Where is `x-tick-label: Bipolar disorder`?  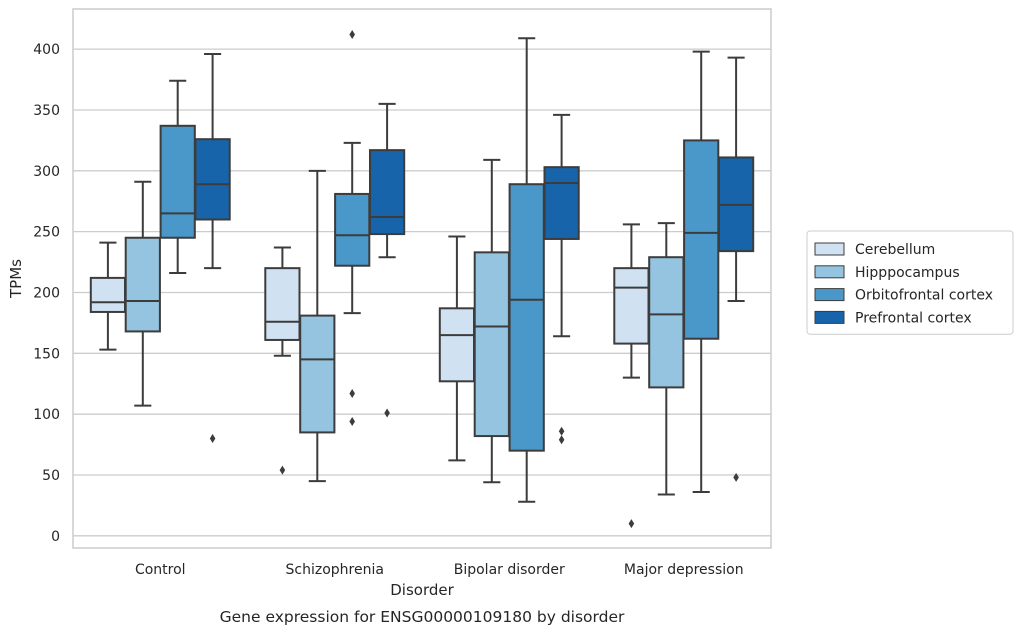
x-tick-label: Bipolar disorder is located at coordinates (509, 570).